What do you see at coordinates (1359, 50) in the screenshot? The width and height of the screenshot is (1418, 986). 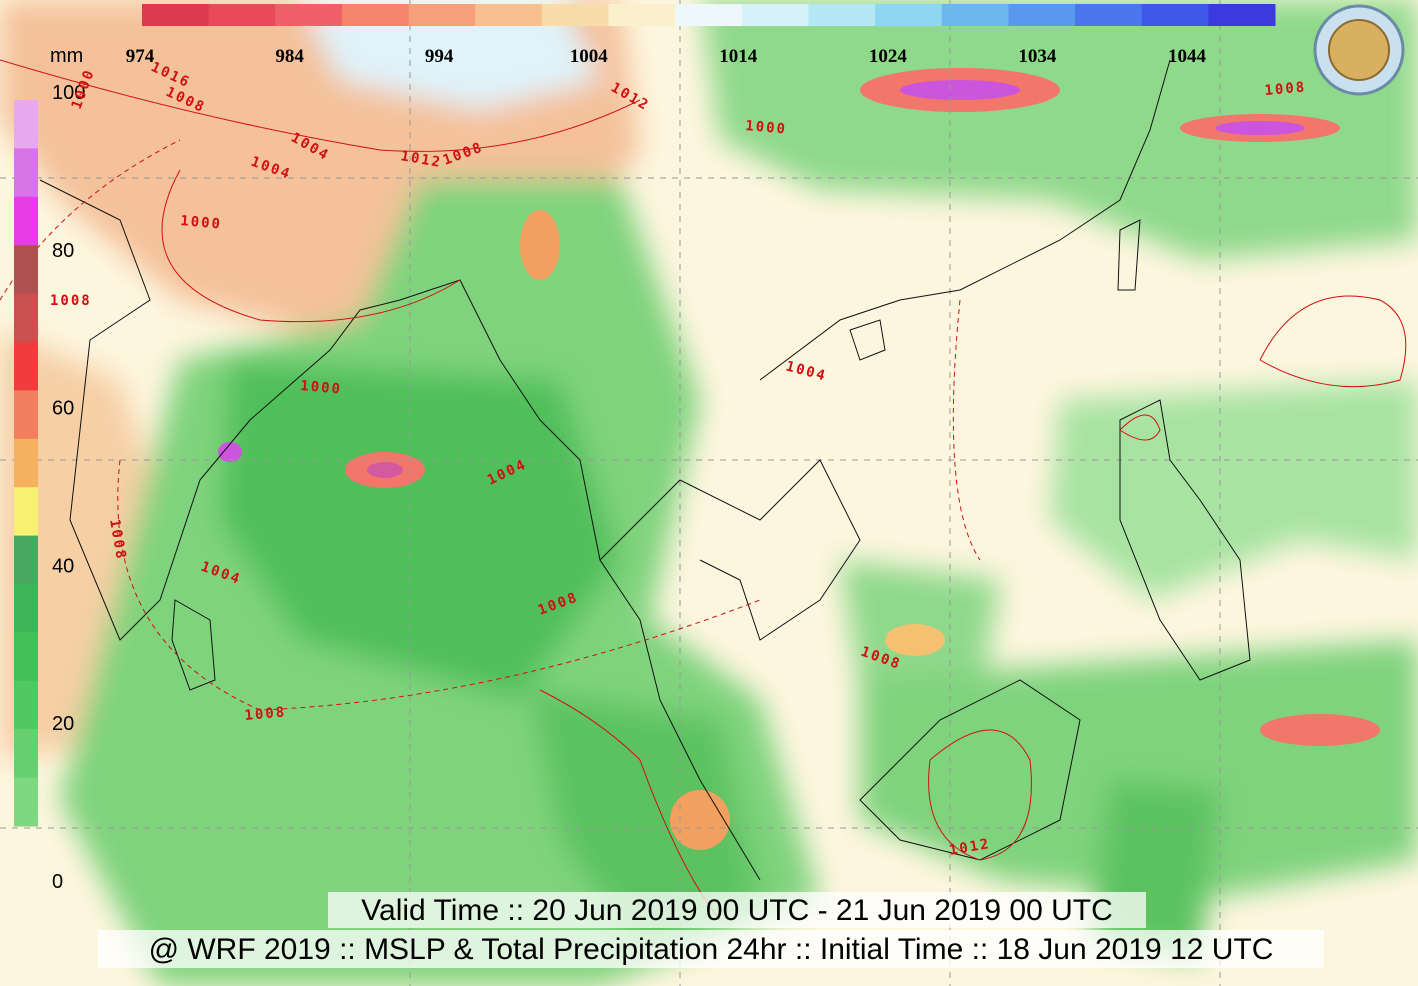 I see `logo` at bounding box center [1359, 50].